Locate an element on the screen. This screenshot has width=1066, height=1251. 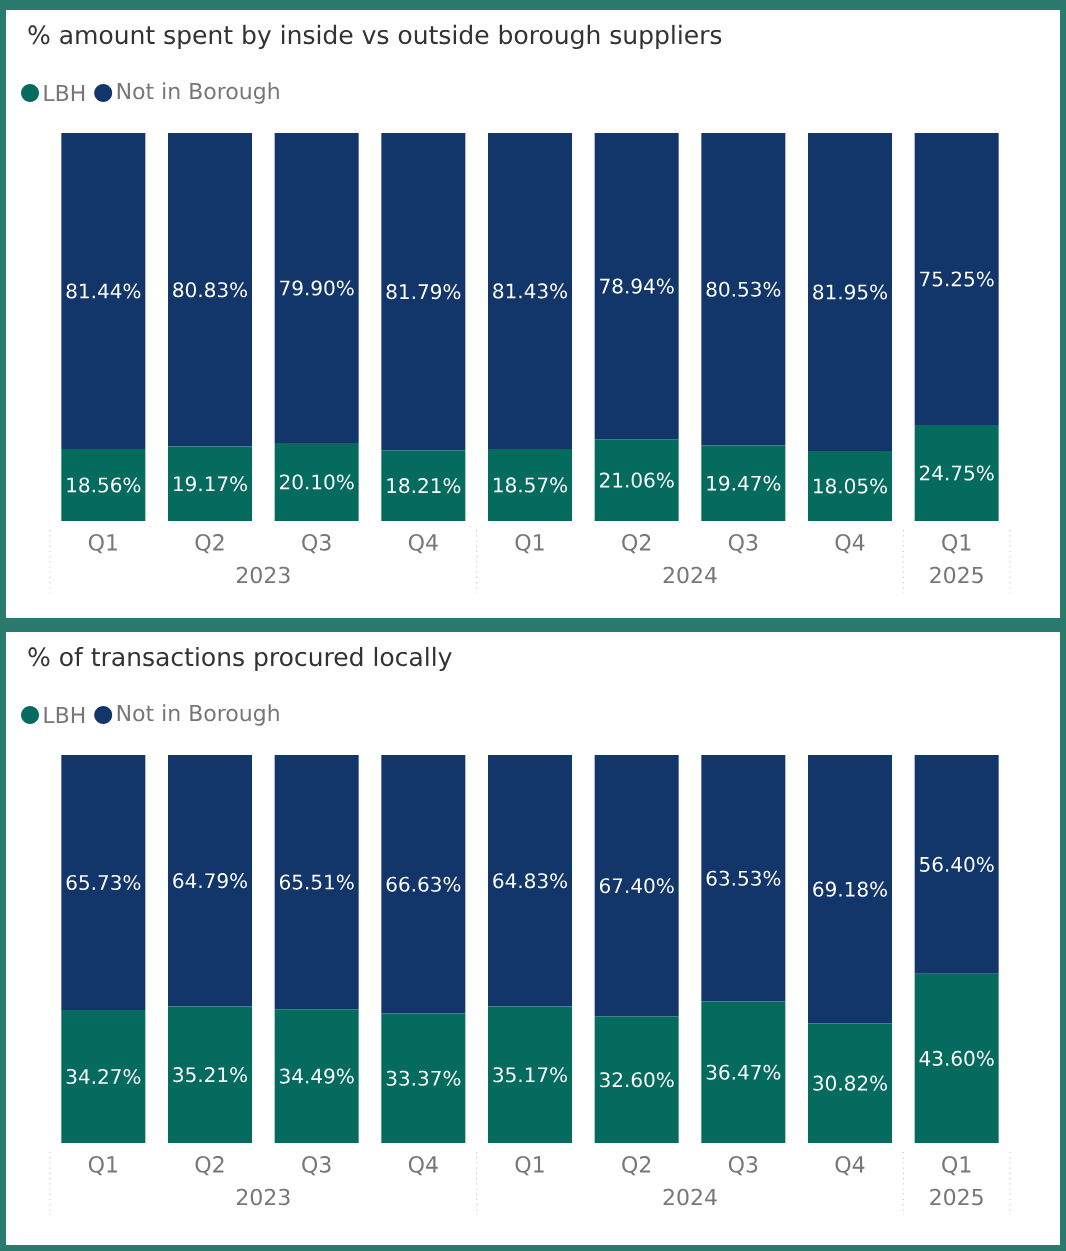
data-label: 81.43% is located at coordinates (530, 291).